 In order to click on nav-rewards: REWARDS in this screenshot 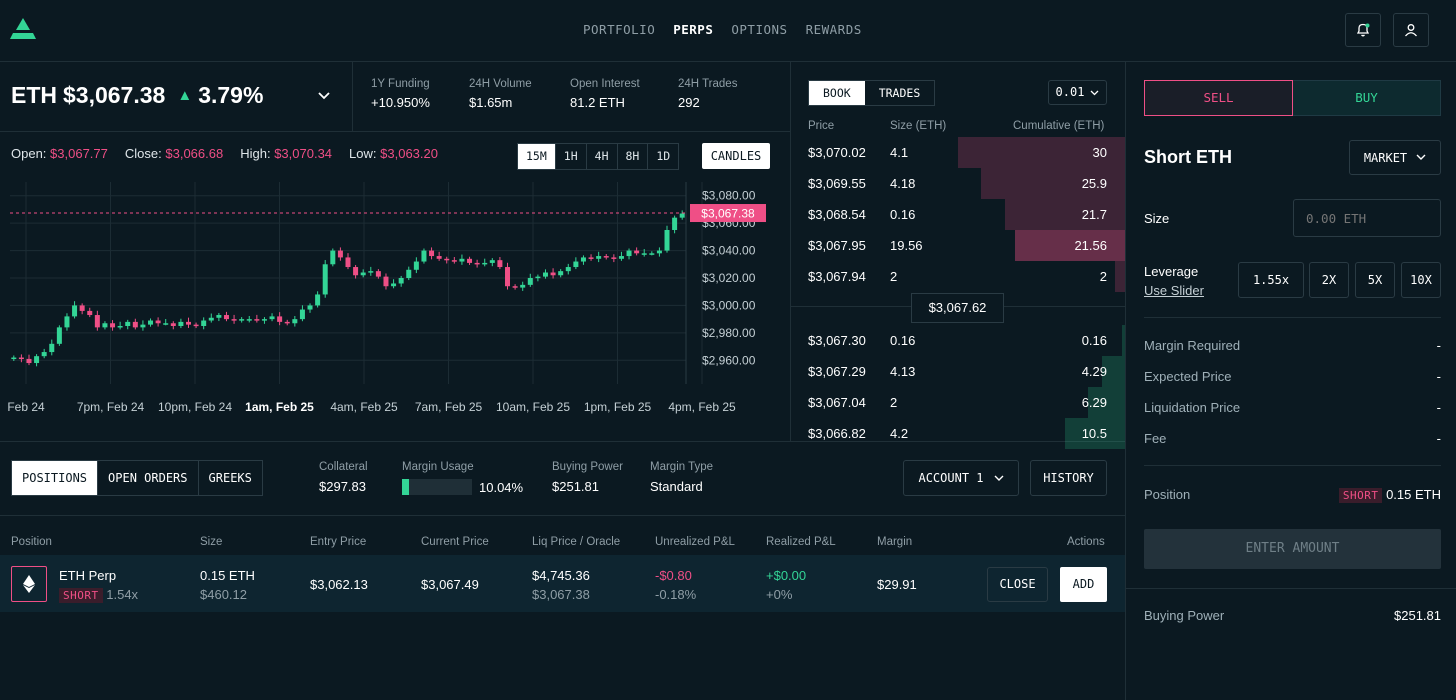, I will do `click(833, 29)`.